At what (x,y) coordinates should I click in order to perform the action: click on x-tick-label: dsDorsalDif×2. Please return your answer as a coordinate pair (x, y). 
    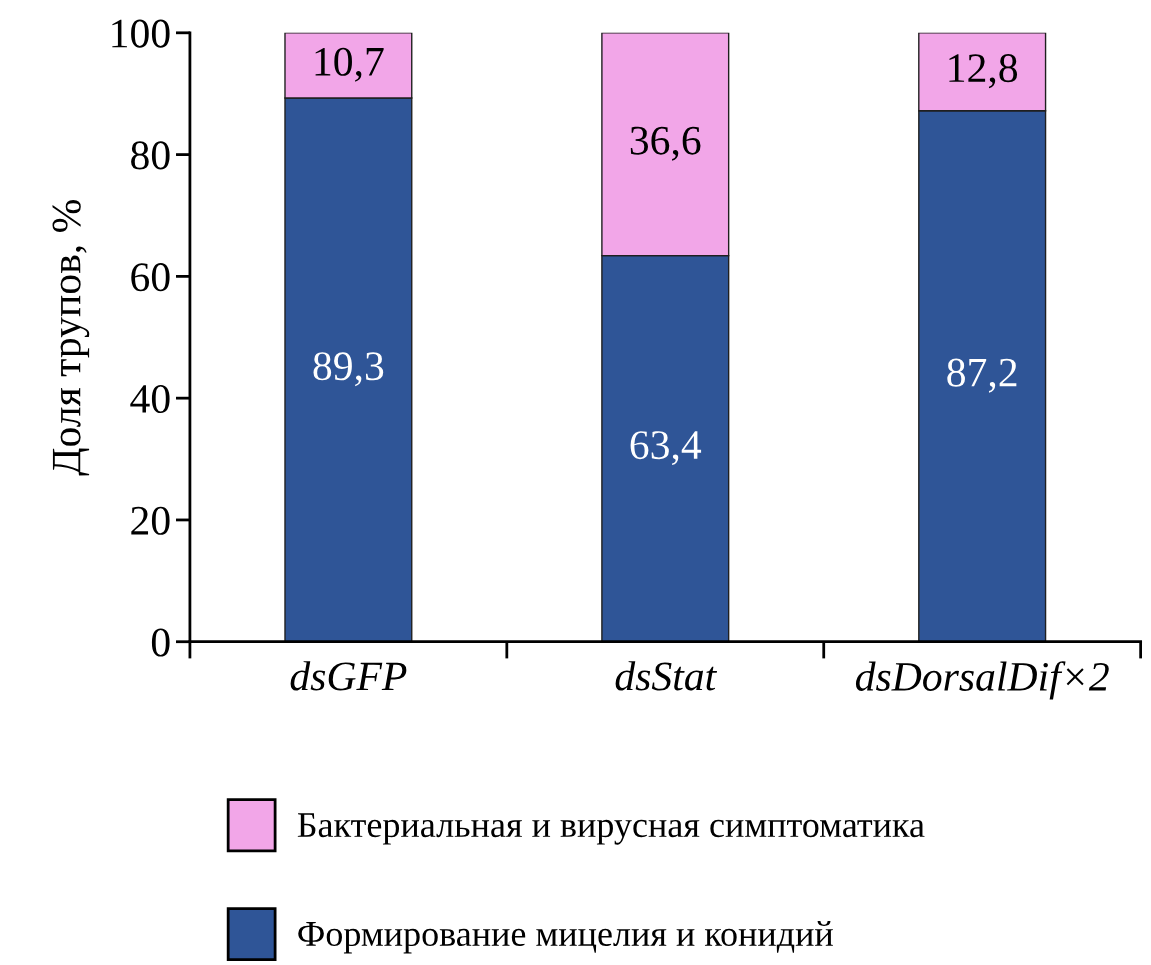
    Looking at the image, I should click on (982, 680).